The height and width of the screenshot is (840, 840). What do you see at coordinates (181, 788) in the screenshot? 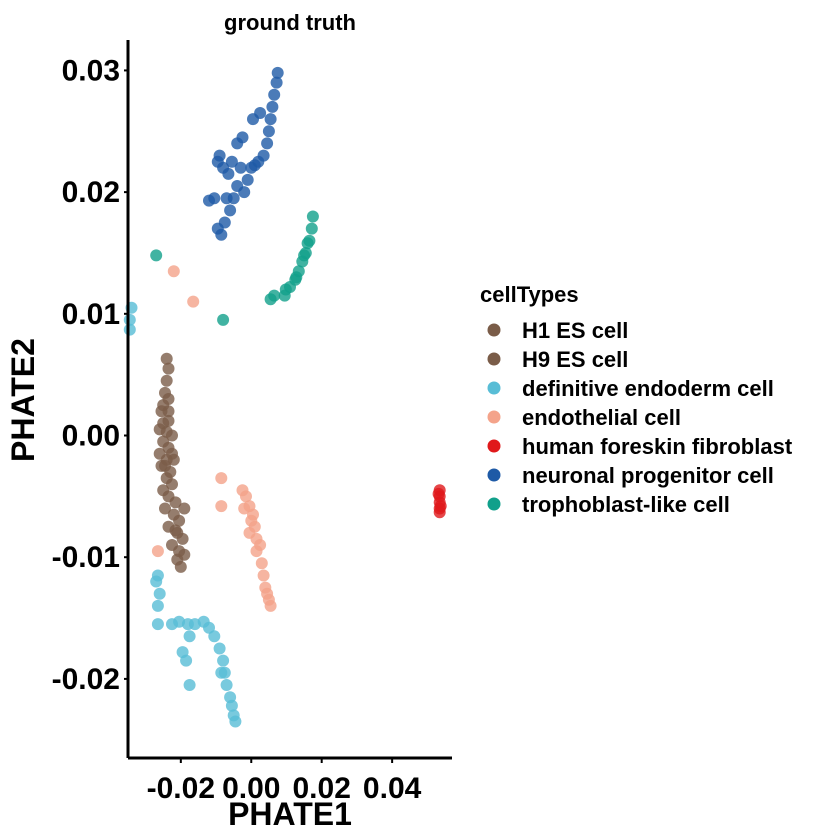
I see `x-tick-label: -0.02` at bounding box center [181, 788].